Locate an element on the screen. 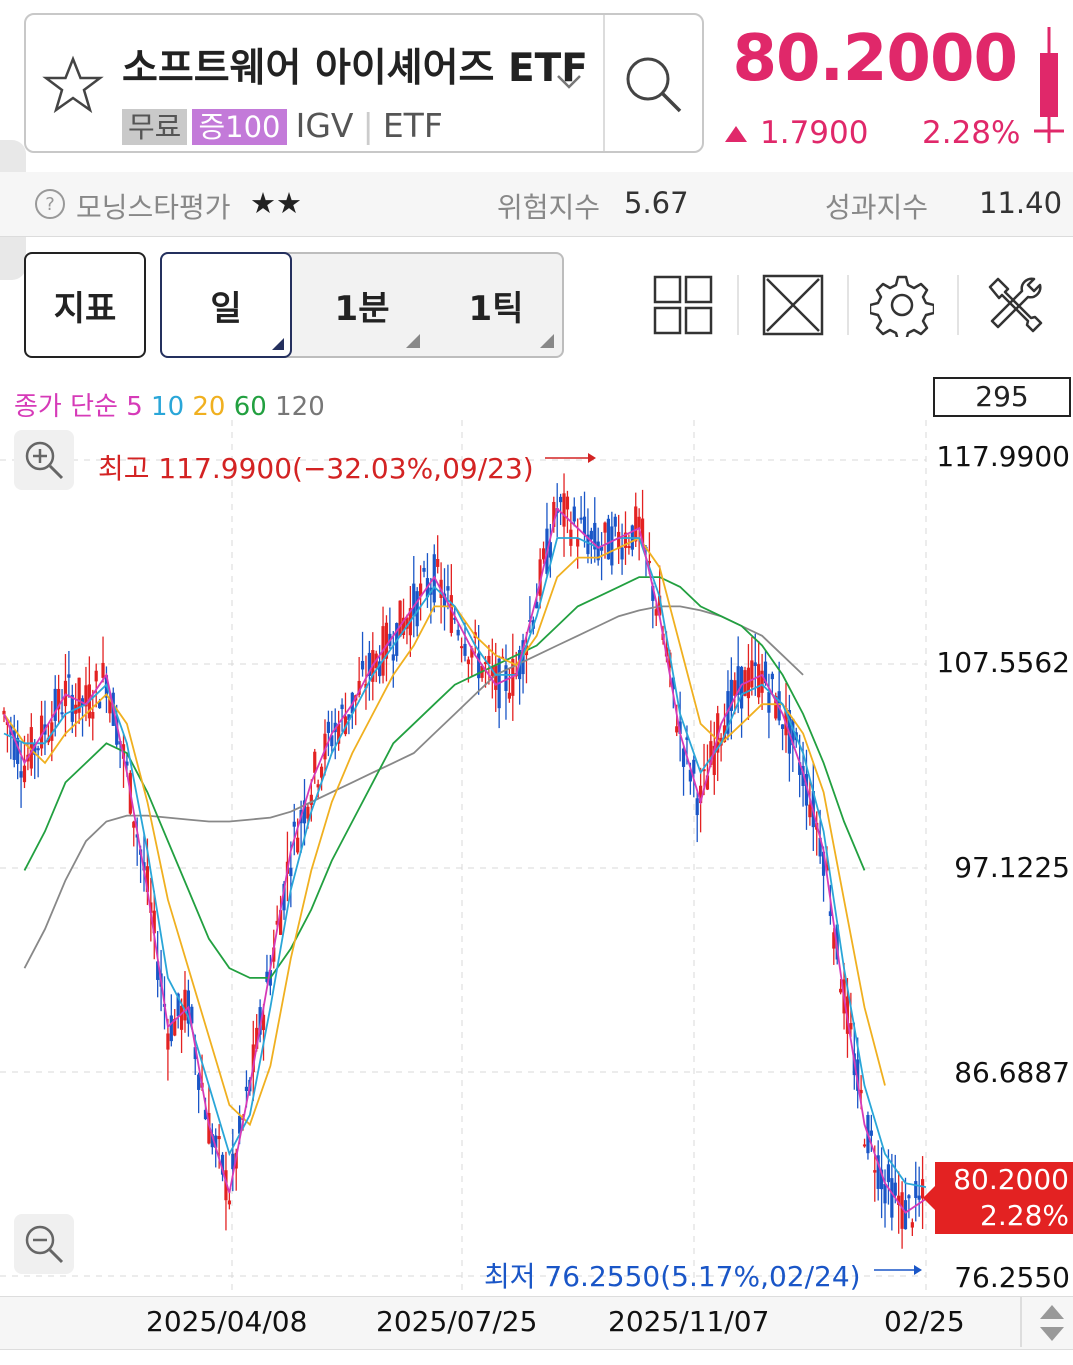 The width and height of the screenshot is (1073, 1365). risk-label: 위험지수 is located at coordinates (549, 207).